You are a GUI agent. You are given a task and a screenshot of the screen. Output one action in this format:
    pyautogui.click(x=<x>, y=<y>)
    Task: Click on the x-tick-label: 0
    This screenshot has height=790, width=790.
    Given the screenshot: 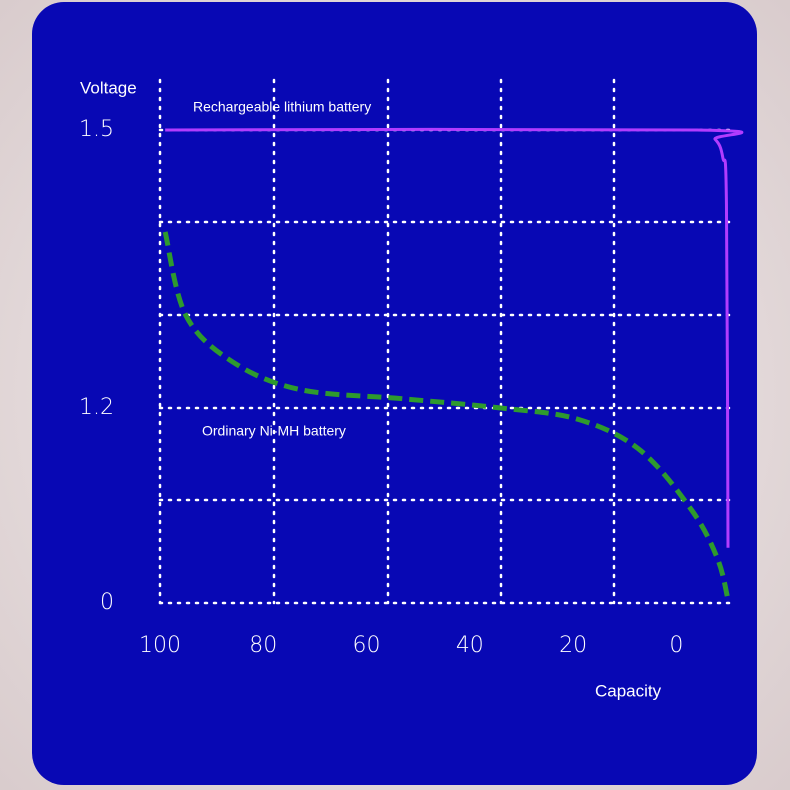 What is the action you would take?
    pyautogui.click(x=676, y=645)
    